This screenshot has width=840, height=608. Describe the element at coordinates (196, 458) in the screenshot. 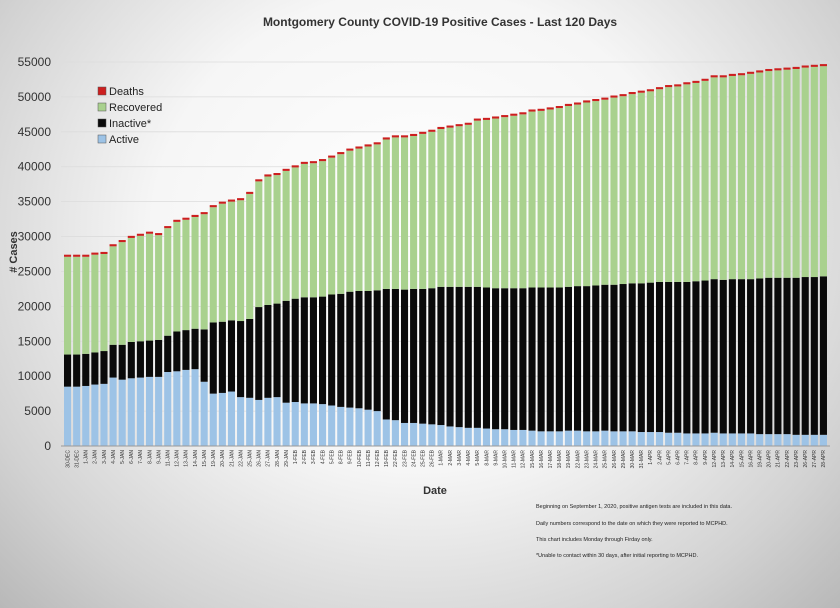

I see `x-tick-label: 14-JAN` at that location.